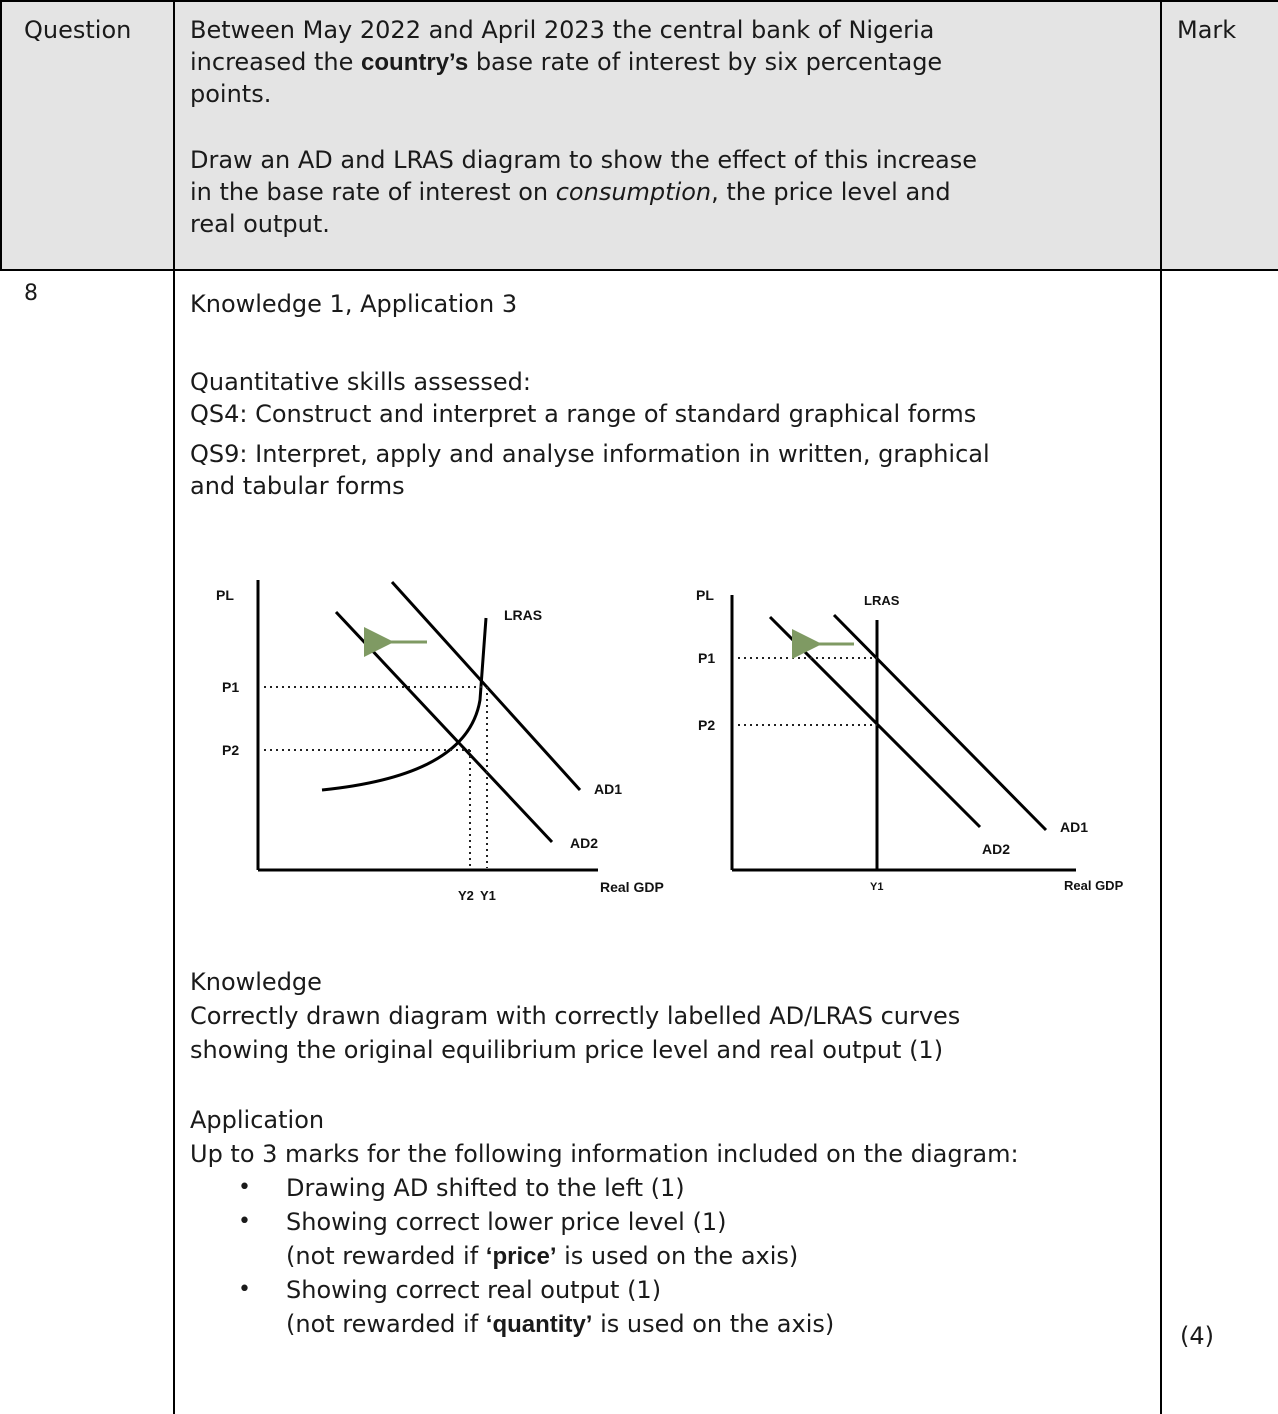 This screenshot has width=1278, height=1414. What do you see at coordinates (882, 600) in the screenshot?
I see `right-lras-label: LRAS` at bounding box center [882, 600].